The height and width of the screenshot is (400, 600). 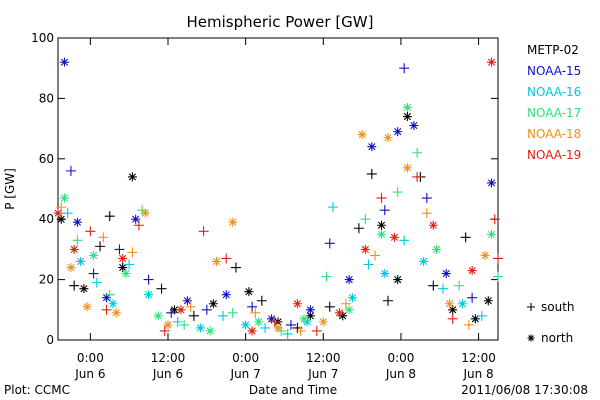 I want to click on footer-credit: Plot: CCMC, so click(x=37, y=390).